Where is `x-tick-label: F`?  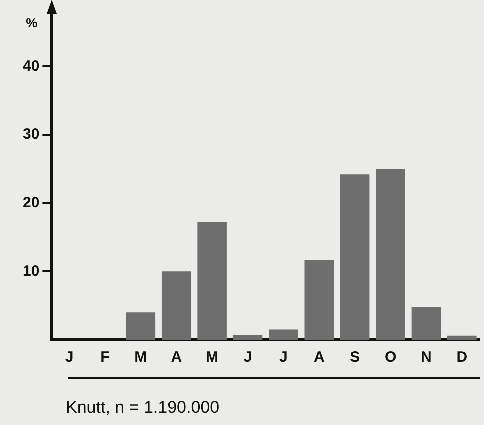
x-tick-label: F is located at coordinates (105, 357).